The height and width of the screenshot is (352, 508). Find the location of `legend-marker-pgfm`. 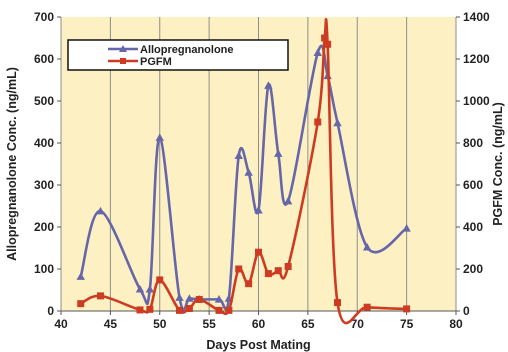

legend-marker-pgfm is located at coordinates (123, 61).